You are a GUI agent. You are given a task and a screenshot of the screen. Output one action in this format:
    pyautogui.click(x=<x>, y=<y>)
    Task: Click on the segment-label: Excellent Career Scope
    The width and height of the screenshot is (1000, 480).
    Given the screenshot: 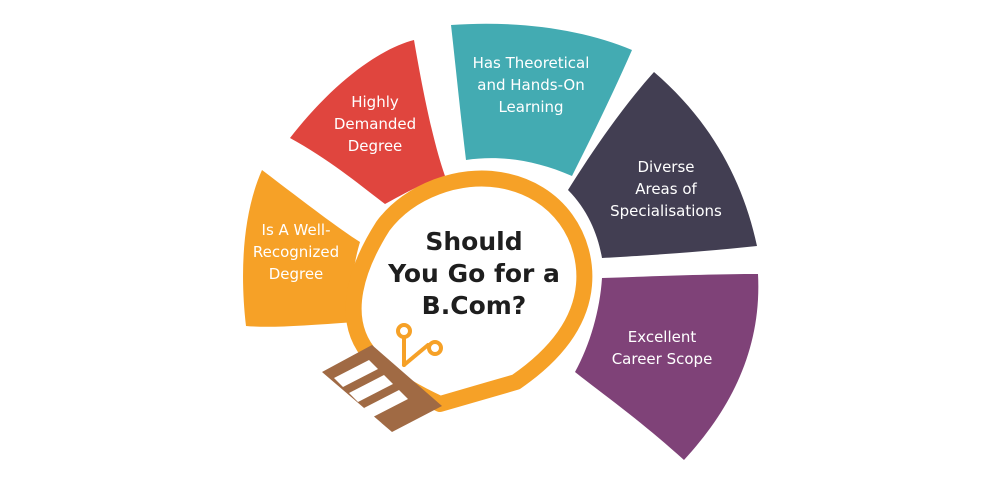 What is the action you would take?
    pyautogui.click(x=662, y=348)
    